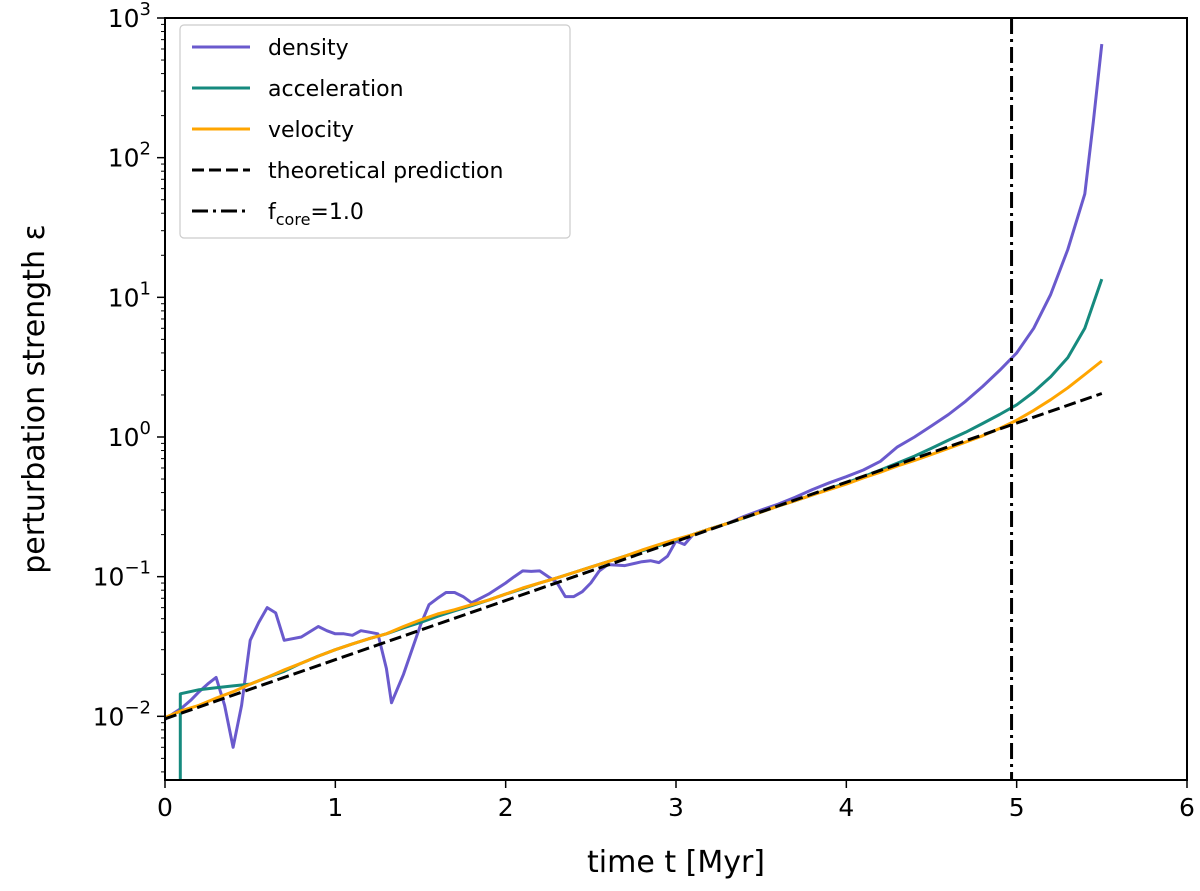  What do you see at coordinates (311, 130) in the screenshot?
I see `legend-label-velocity: velocity` at bounding box center [311, 130].